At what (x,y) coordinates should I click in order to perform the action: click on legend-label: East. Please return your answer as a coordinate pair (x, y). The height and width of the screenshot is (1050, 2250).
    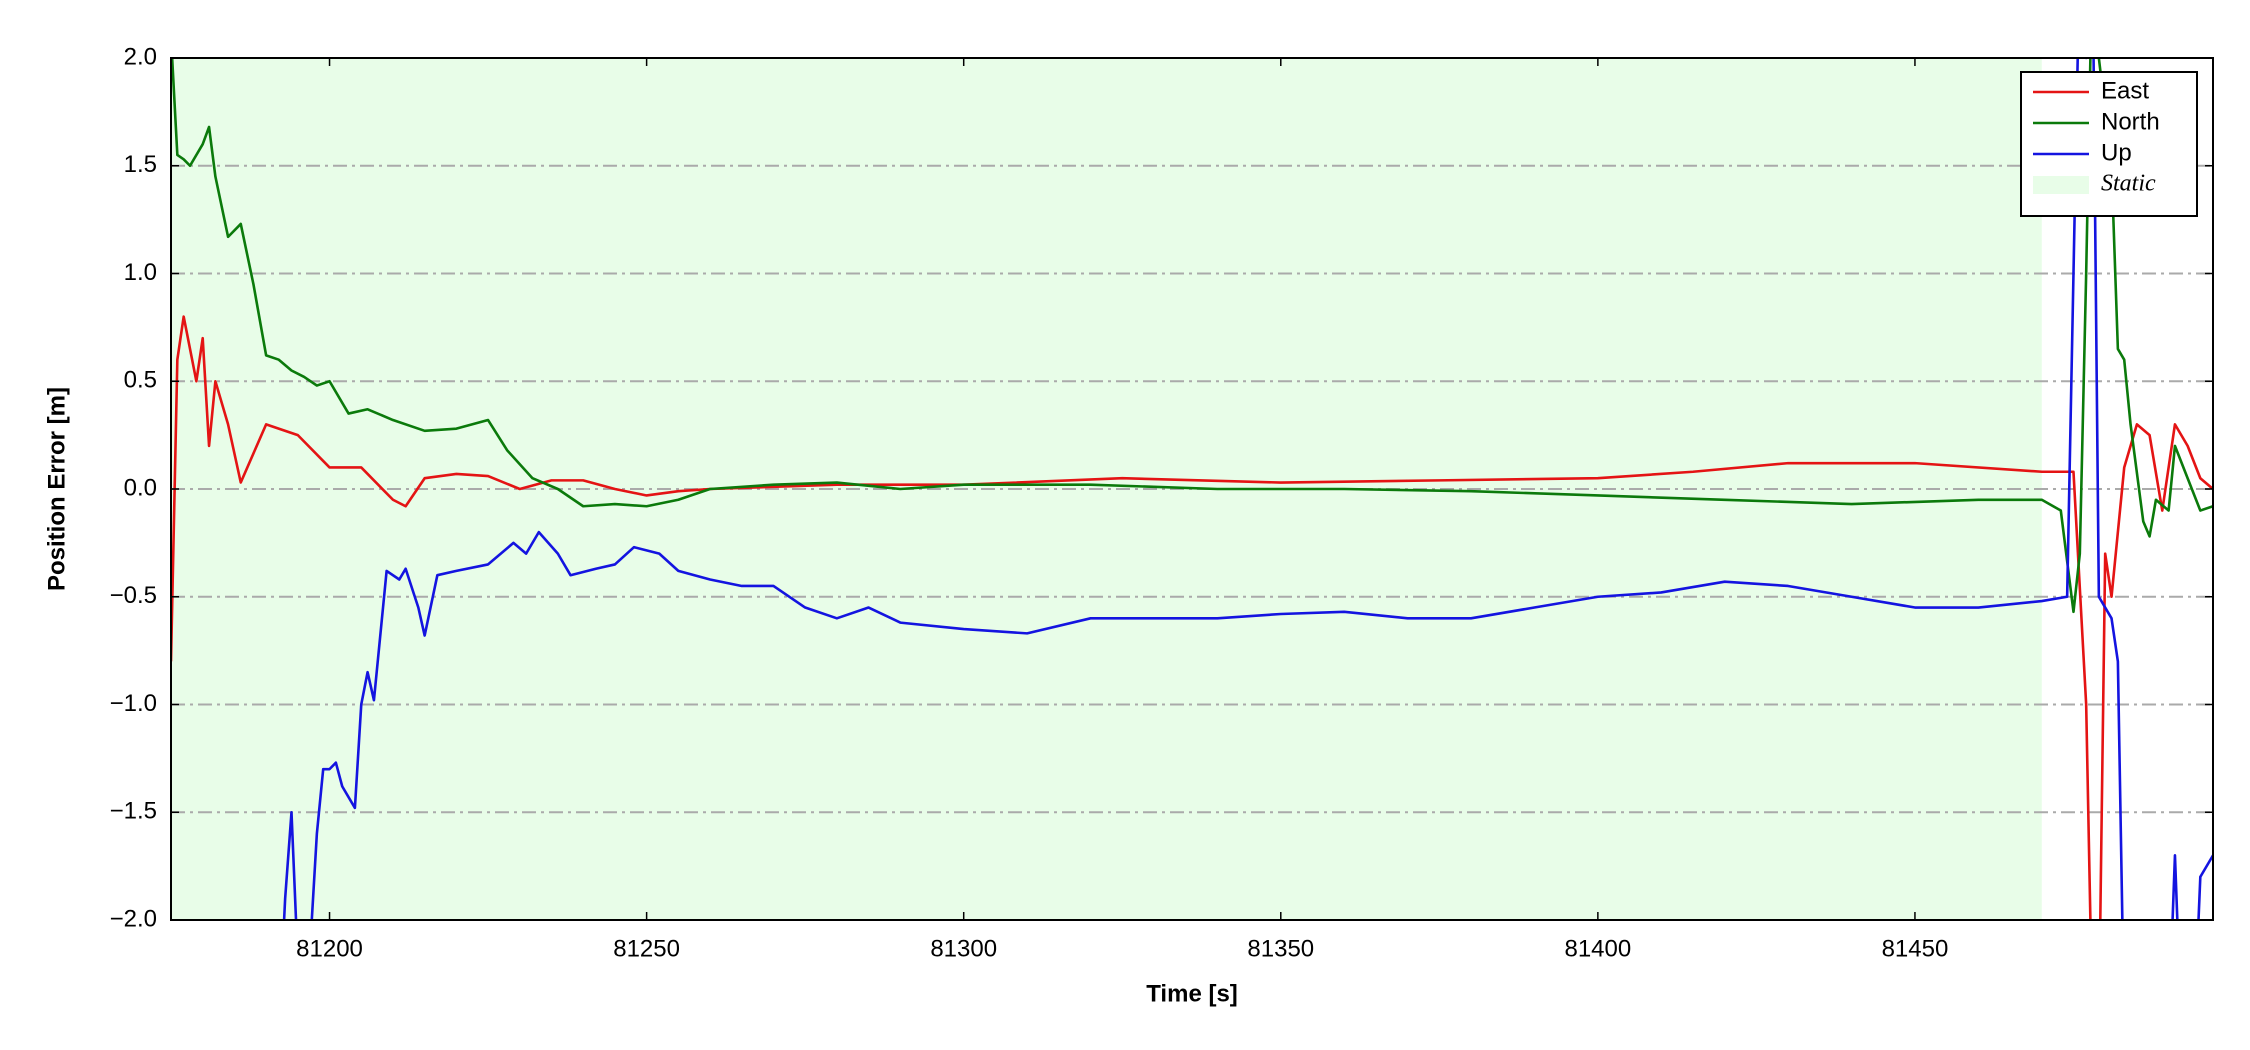
    Looking at the image, I should click on (2125, 90).